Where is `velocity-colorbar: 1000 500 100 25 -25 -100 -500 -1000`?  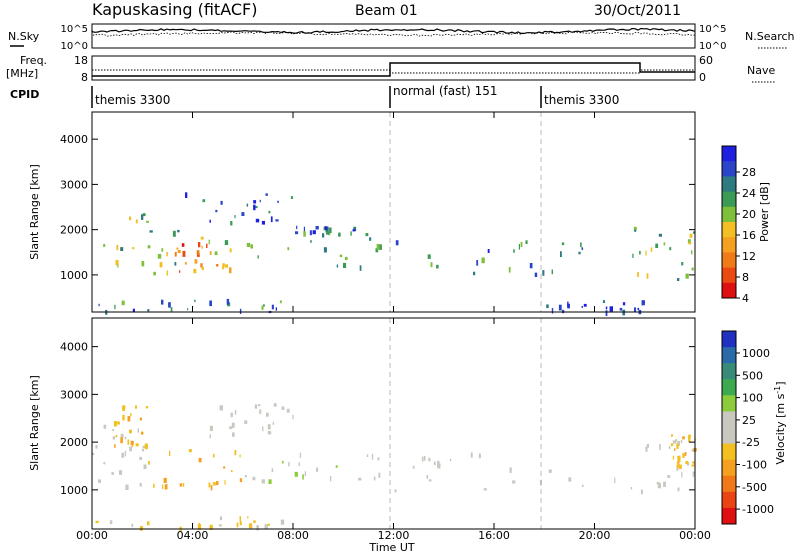 velocity-colorbar: 1000 500 100 25 -25 -100 -500 -1000 is located at coordinates (747, 427).